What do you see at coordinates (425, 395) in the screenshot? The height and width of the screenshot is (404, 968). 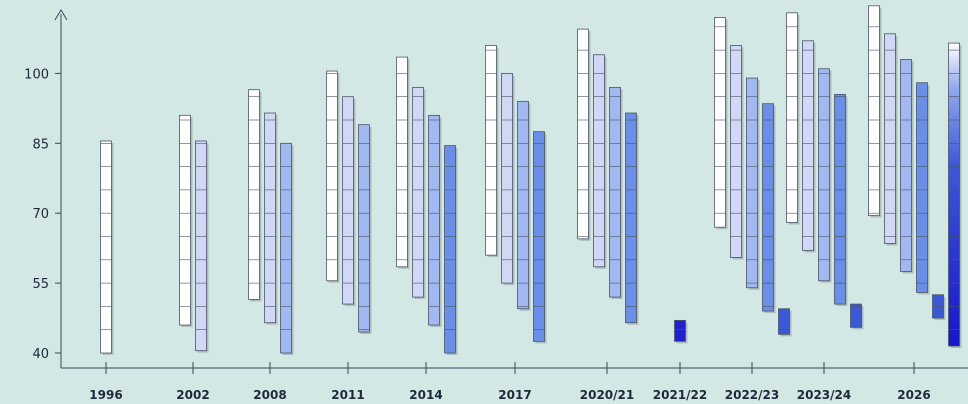 I see `x-tick-label-4: 2014` at bounding box center [425, 395].